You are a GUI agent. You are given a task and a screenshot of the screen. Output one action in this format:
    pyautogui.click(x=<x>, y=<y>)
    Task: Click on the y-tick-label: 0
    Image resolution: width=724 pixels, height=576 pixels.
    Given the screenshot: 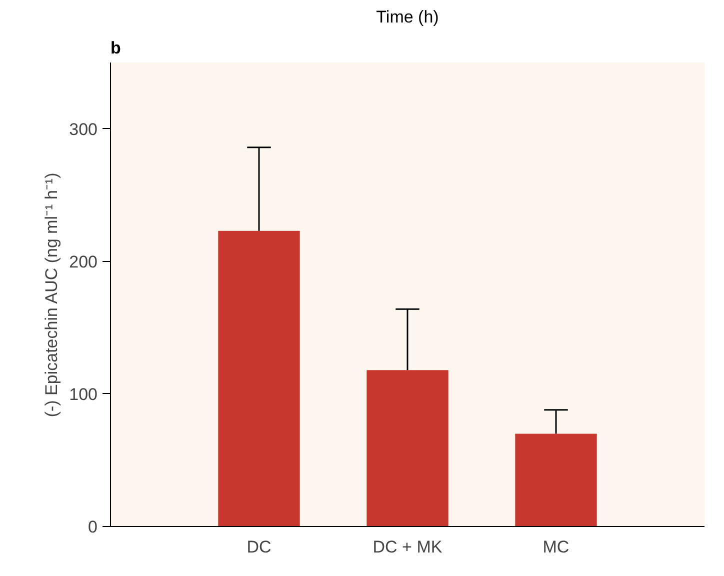 What is the action you would take?
    pyautogui.click(x=93, y=527)
    